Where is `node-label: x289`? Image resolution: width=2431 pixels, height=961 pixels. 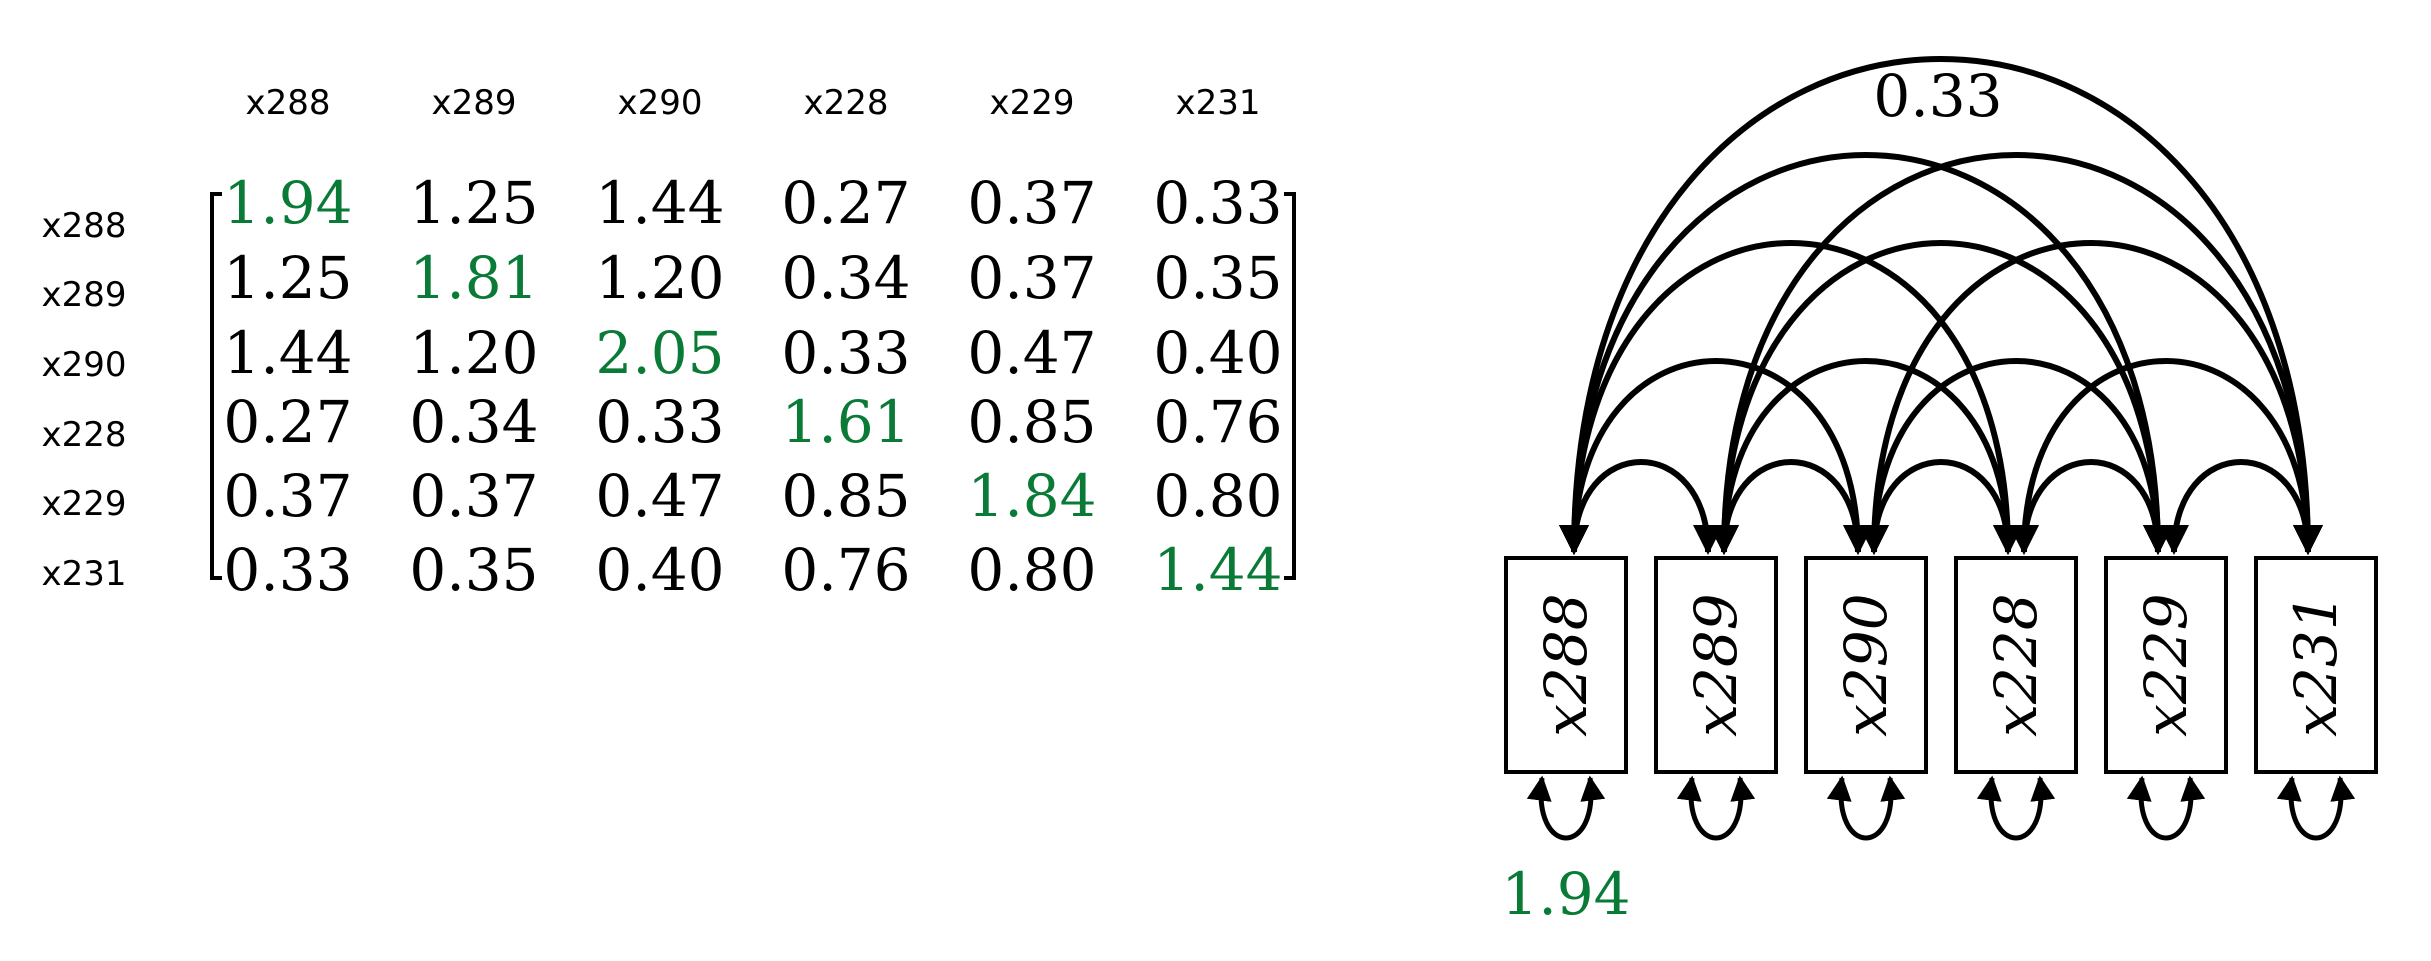
node-label: x289 is located at coordinates (1716, 664).